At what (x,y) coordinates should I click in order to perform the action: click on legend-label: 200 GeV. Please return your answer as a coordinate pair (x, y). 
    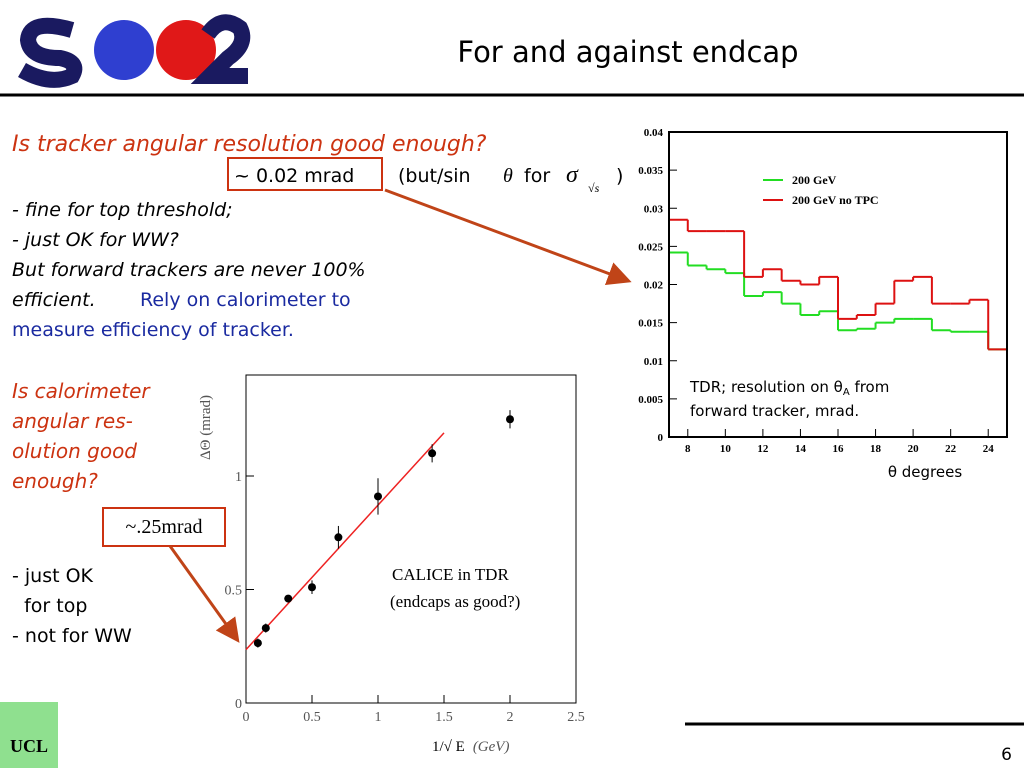
    Looking at the image, I should click on (814, 180).